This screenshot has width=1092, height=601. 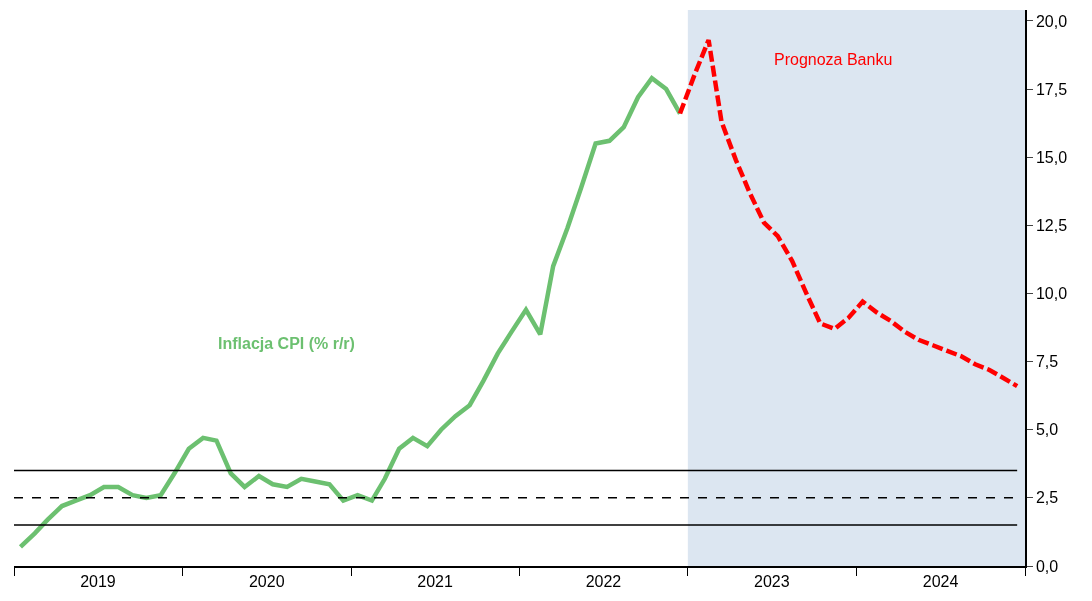 I want to click on x-tick-label: 2021, so click(x=435, y=581).